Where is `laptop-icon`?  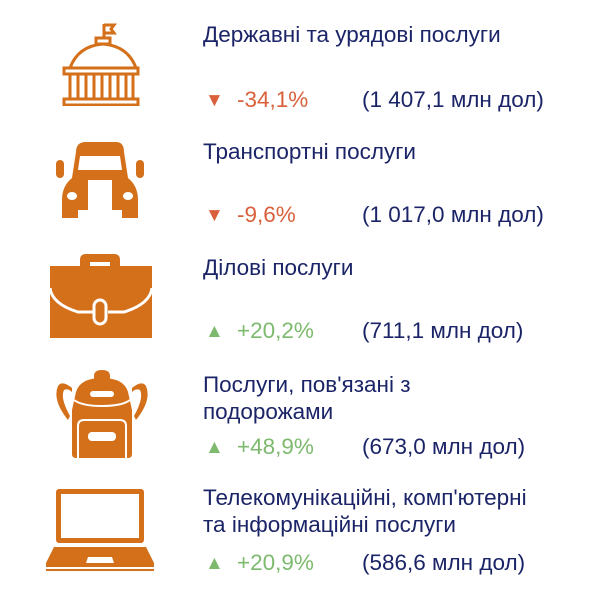
laptop-icon is located at coordinates (100, 530).